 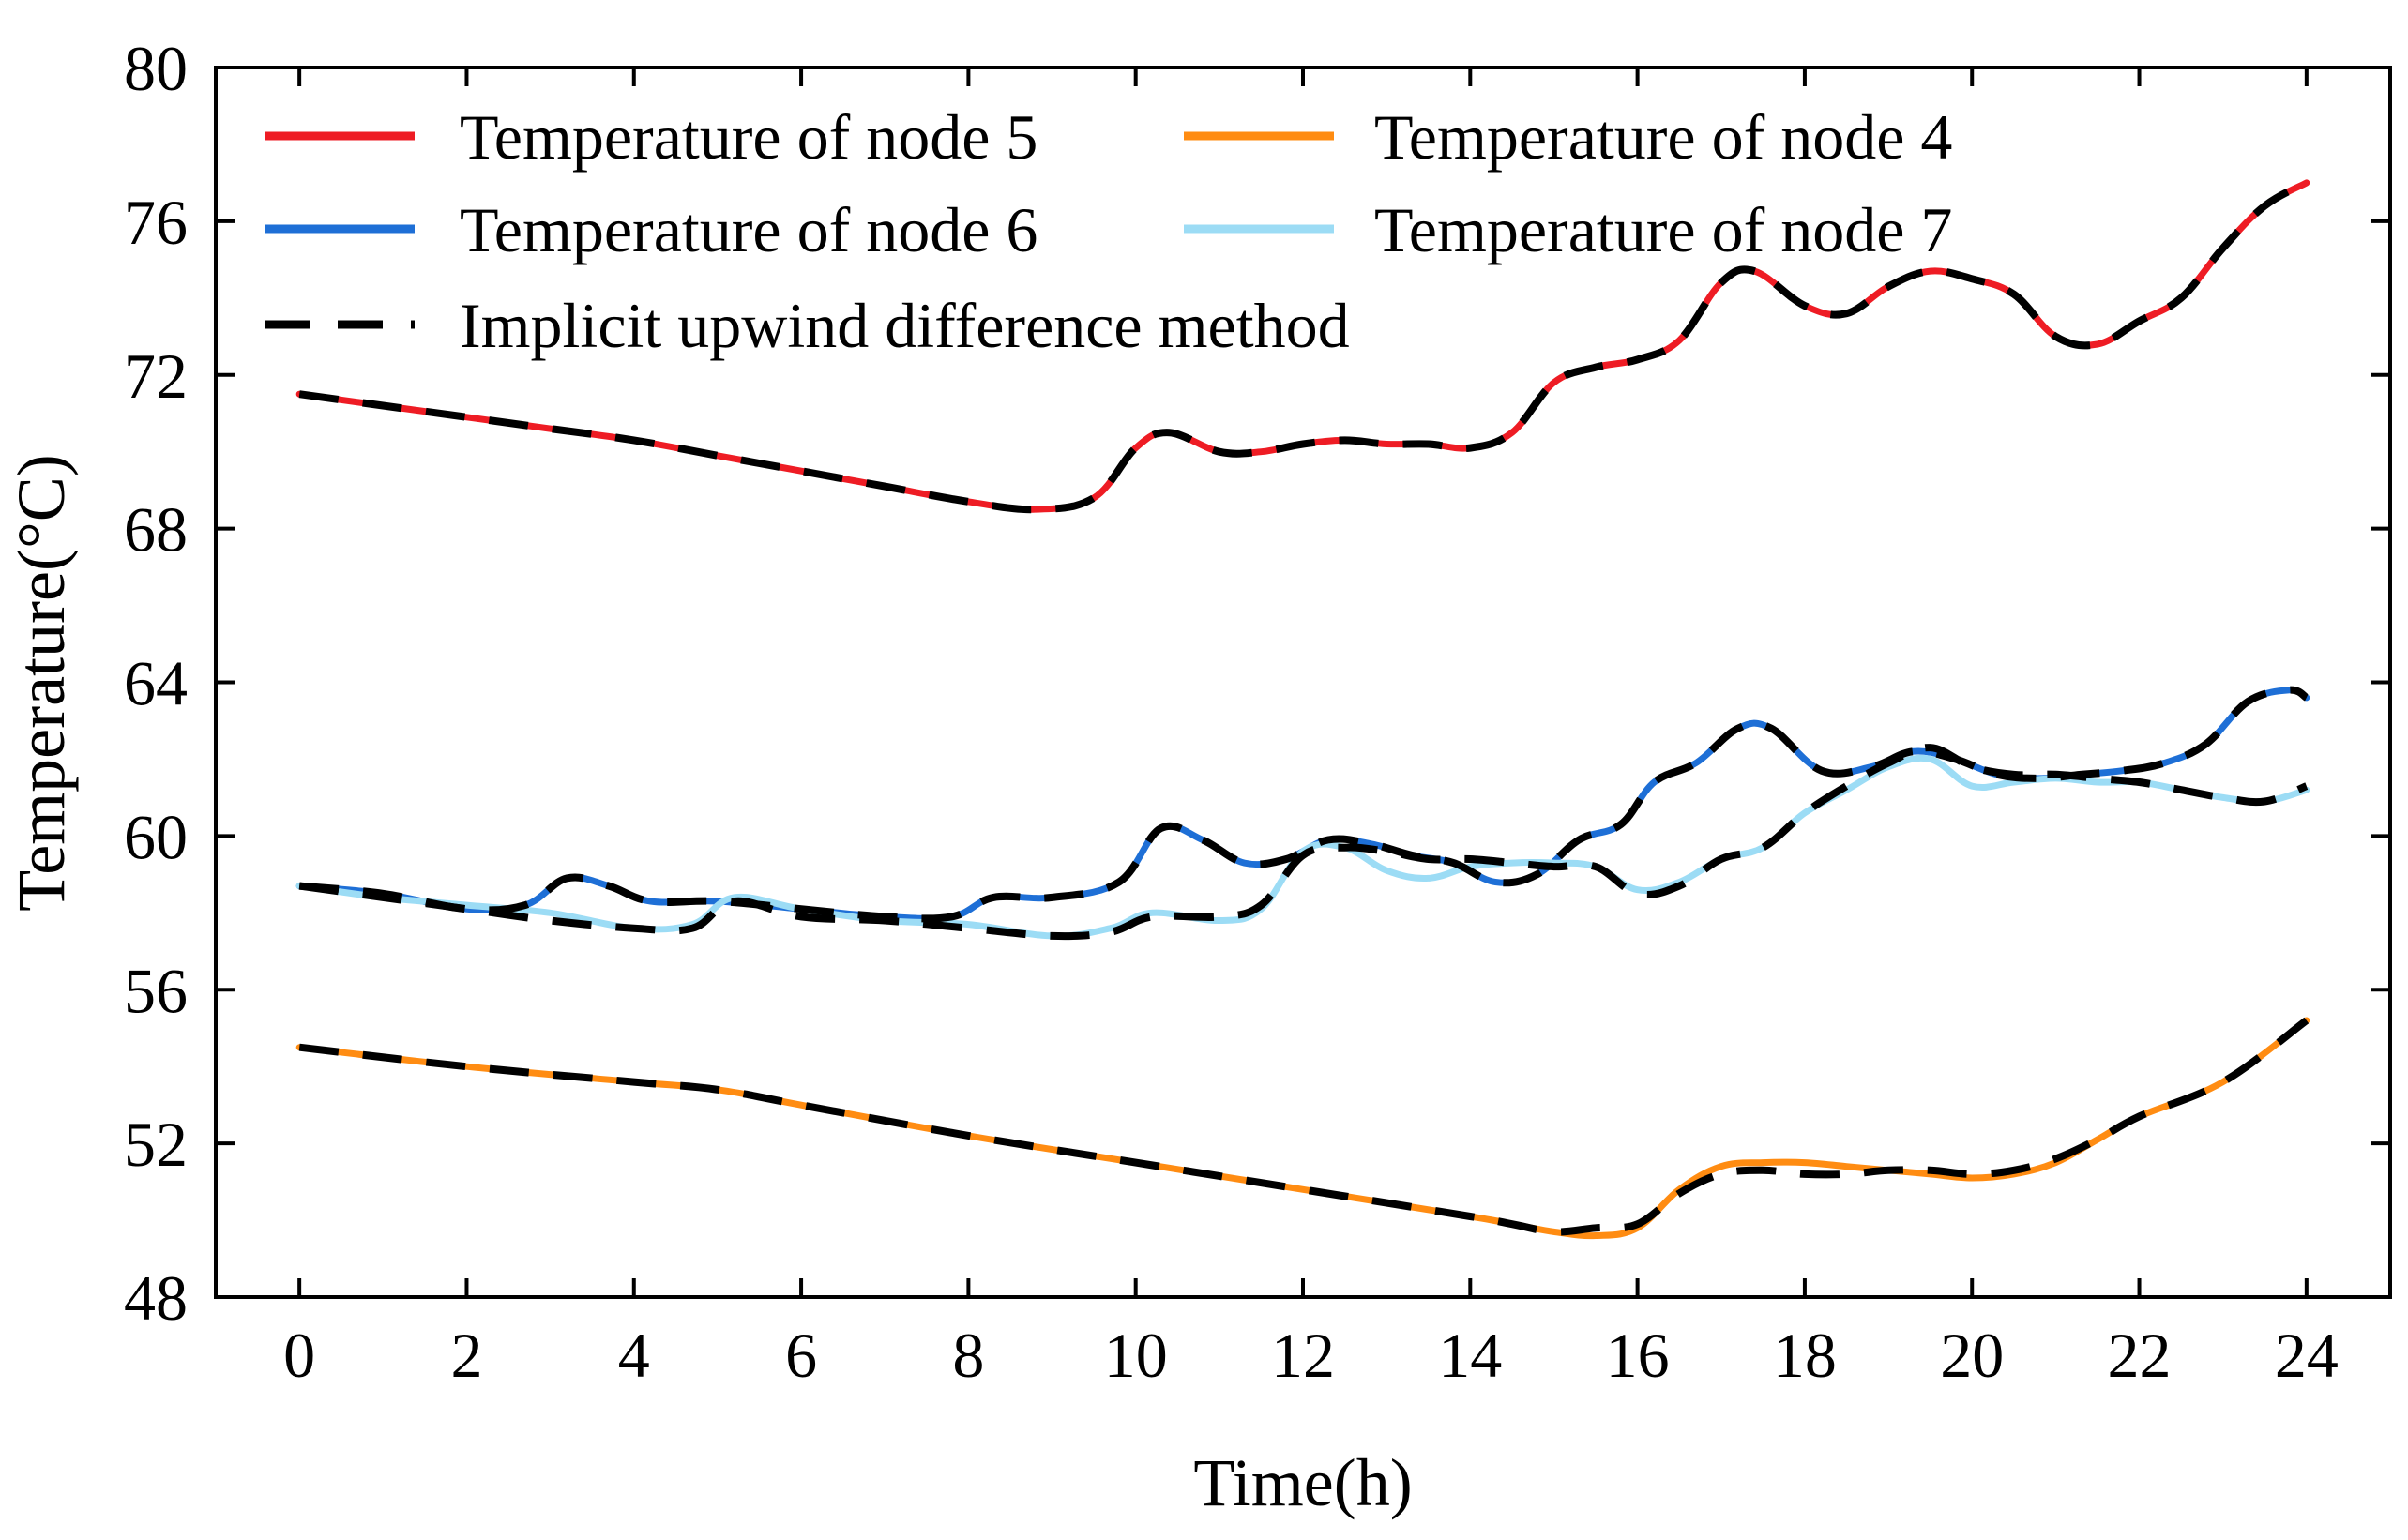 What do you see at coordinates (156, 1298) in the screenshot?
I see `y-tick-label: 48` at bounding box center [156, 1298].